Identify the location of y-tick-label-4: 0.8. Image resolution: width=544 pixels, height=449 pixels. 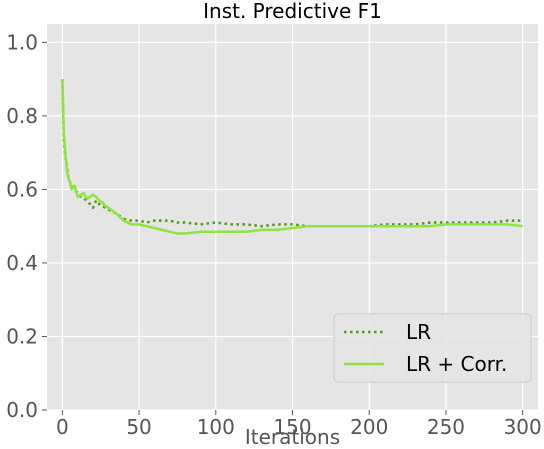
(22, 116).